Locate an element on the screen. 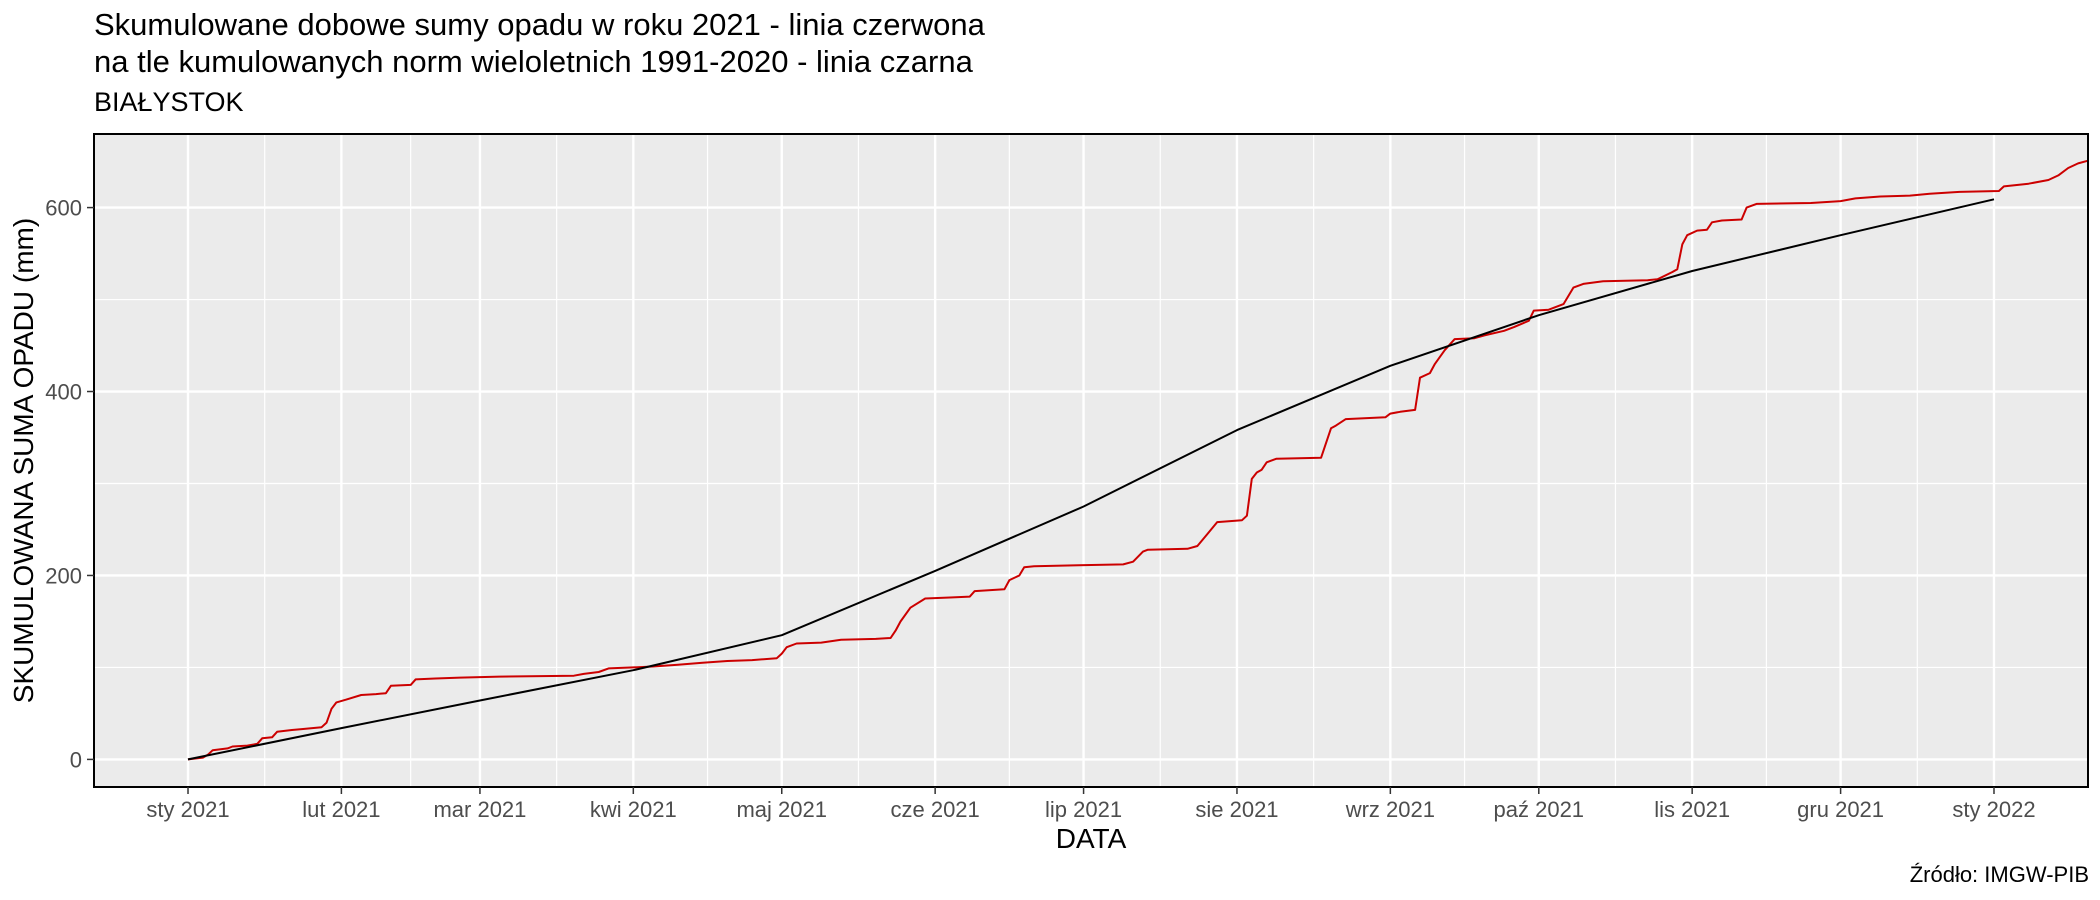  x-tick-label: wrz 2021 is located at coordinates (1390, 809).